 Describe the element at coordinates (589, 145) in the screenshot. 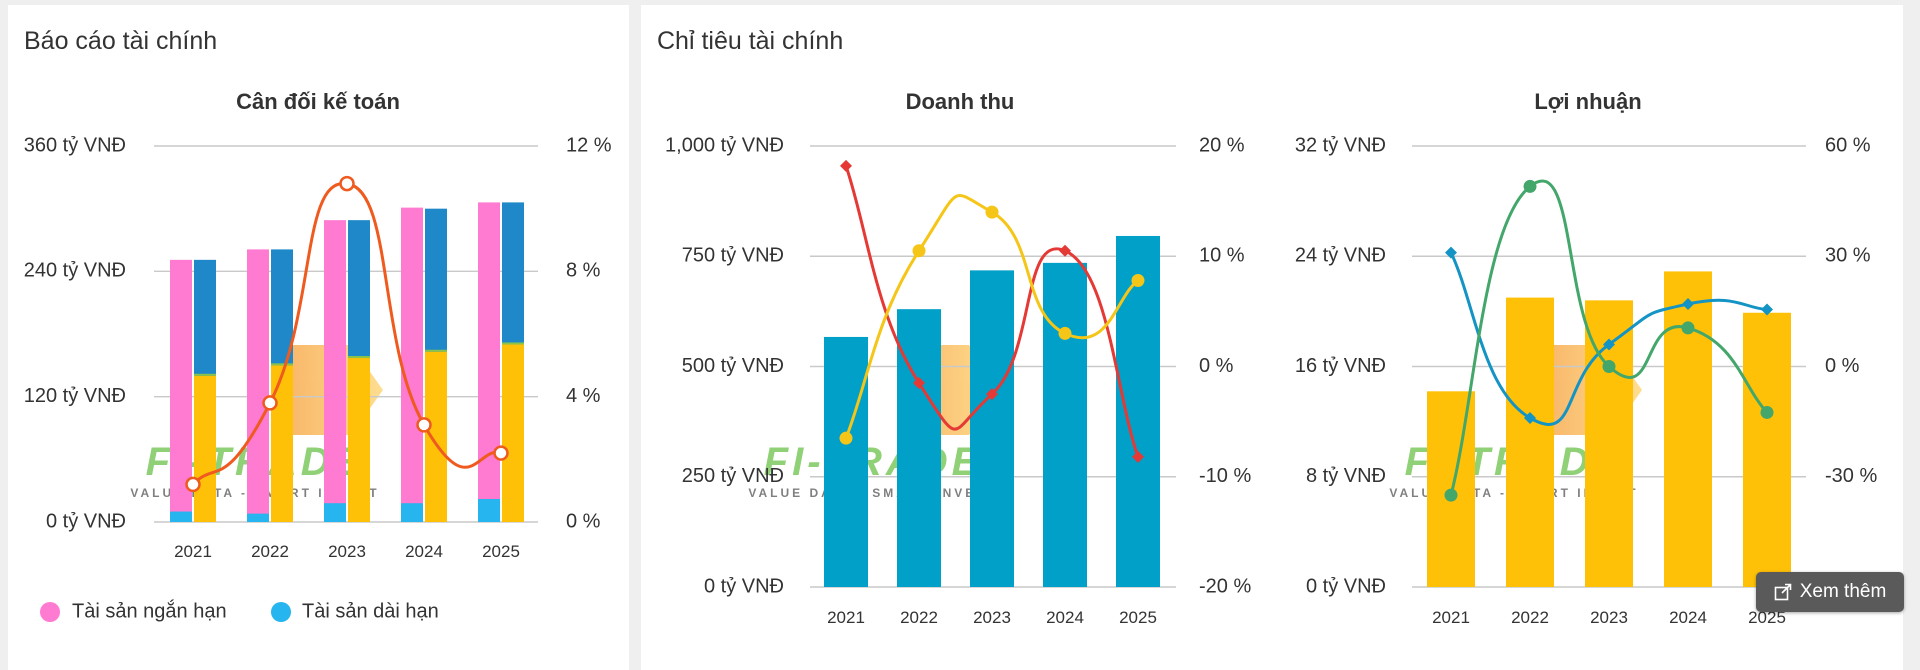

I see `y-axis-right-tick: 12 %` at that location.